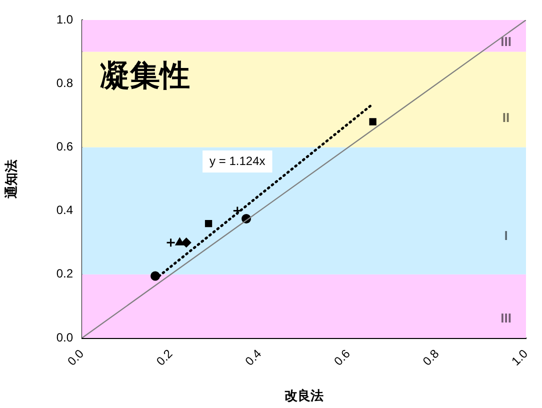  I want to click on x-tick-label: 0.4, so click(253, 357).